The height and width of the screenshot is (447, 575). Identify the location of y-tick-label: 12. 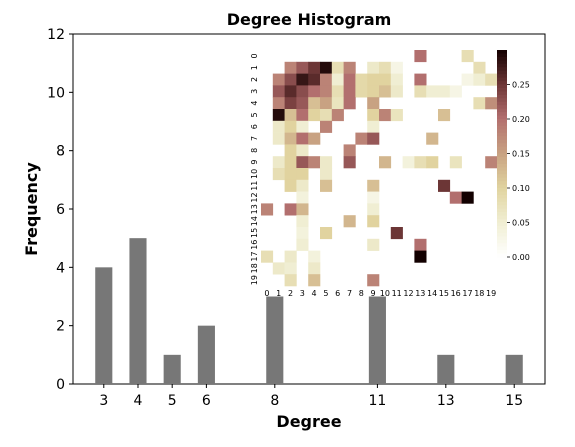
(56, 35).